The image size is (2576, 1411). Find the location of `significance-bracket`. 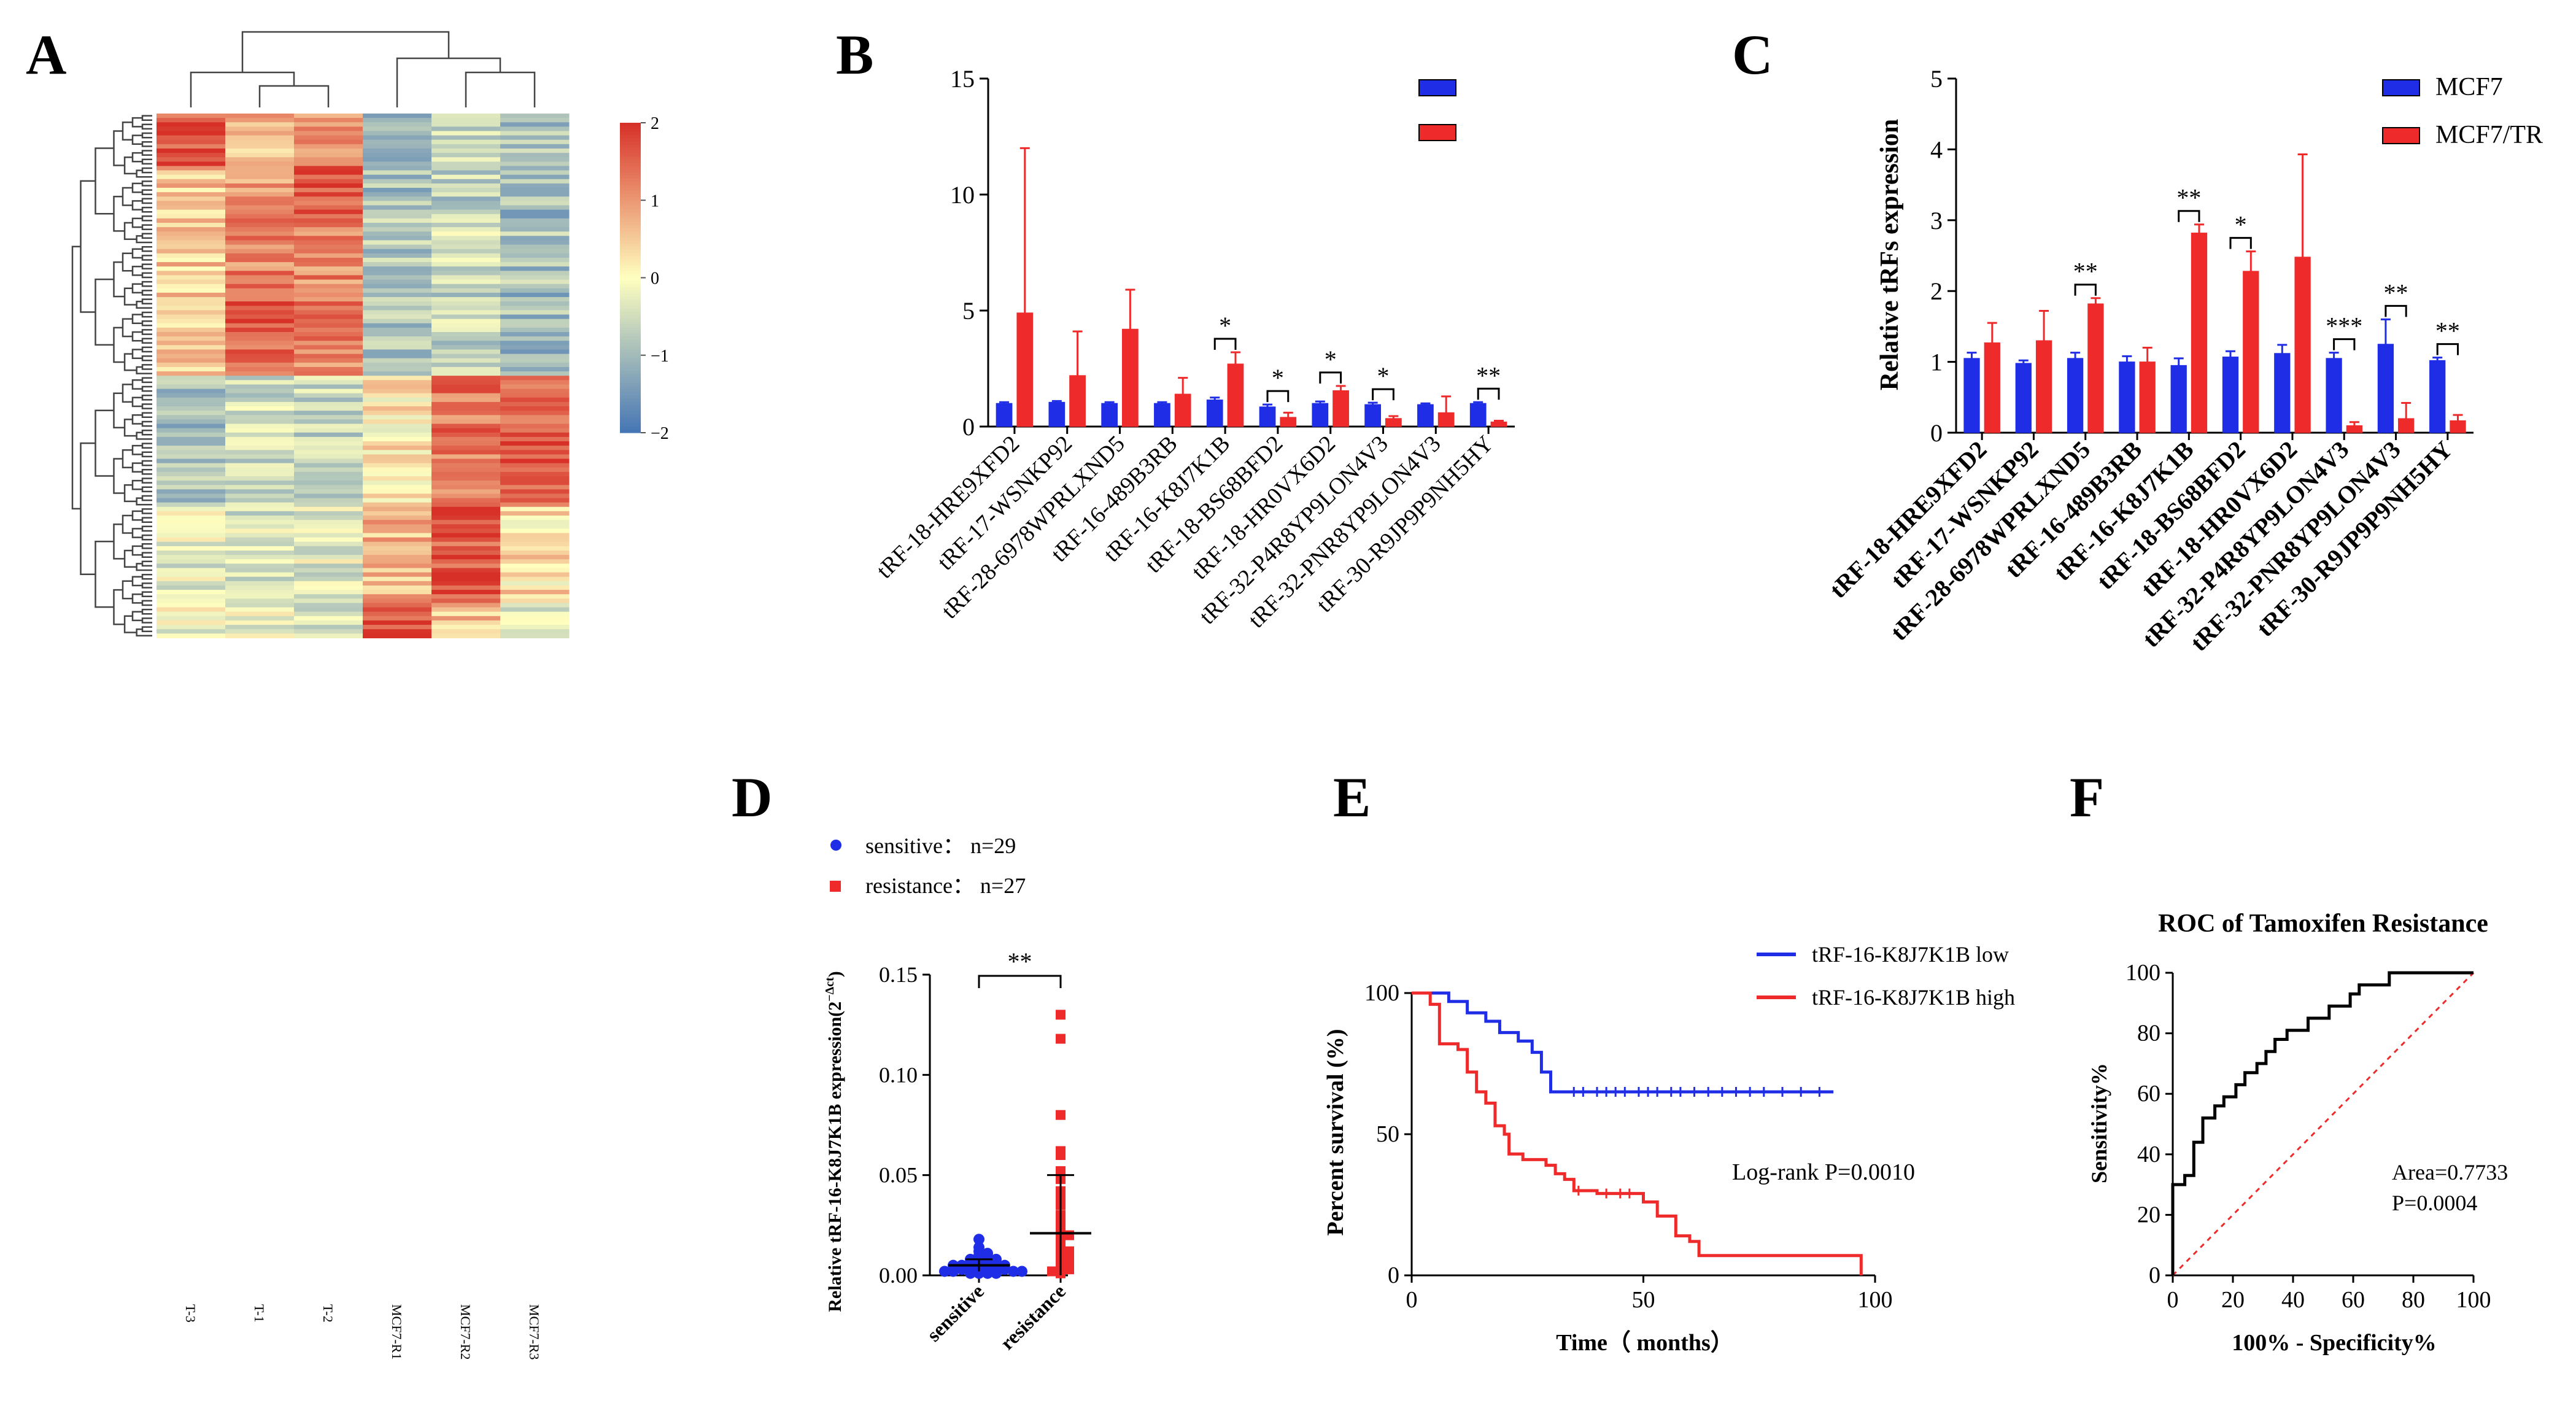

significance-bracket is located at coordinates (1488, 394).